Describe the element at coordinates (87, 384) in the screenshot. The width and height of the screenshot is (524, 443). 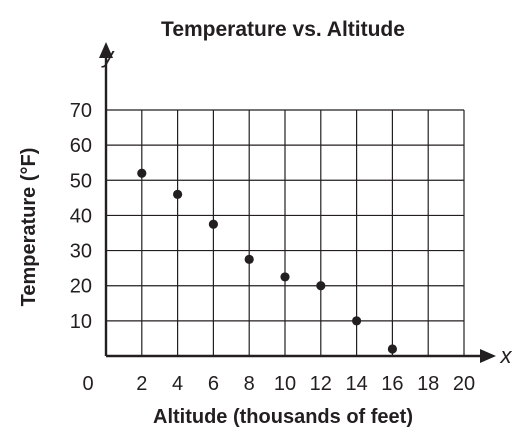
I see `origin-label: 0` at that location.